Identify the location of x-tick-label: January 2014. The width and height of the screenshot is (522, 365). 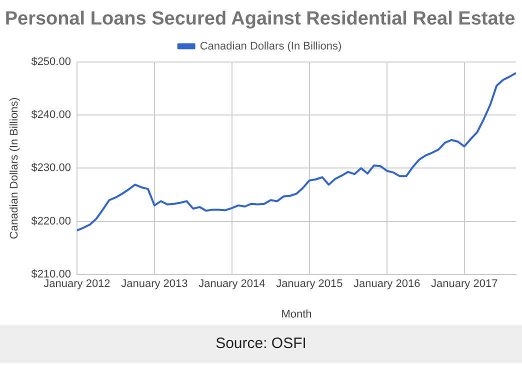
(232, 284).